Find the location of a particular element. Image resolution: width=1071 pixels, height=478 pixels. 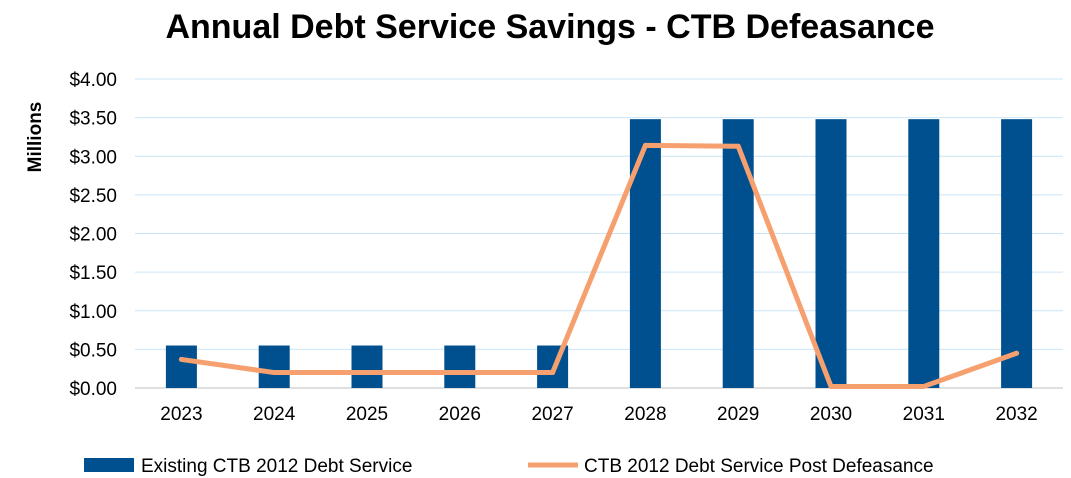

legend-bar-label: Existing CTB 2012 Debt Service is located at coordinates (276, 466).